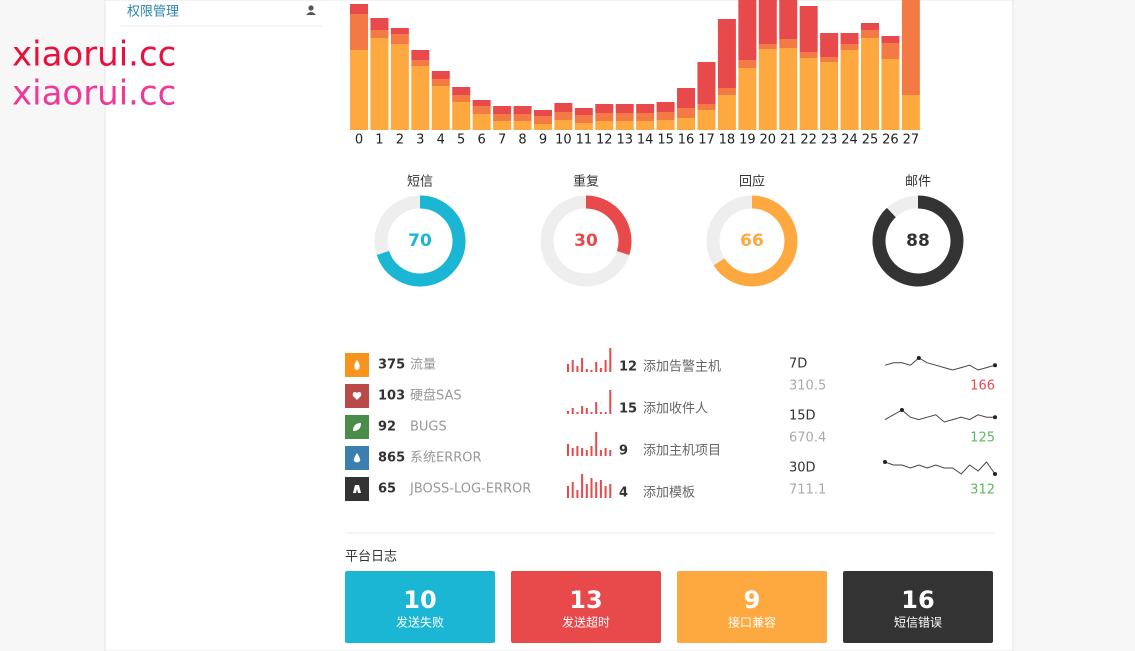 The height and width of the screenshot is (651, 1135). What do you see at coordinates (768, 140) in the screenshot?
I see `x-tick-label: 20` at bounding box center [768, 140].